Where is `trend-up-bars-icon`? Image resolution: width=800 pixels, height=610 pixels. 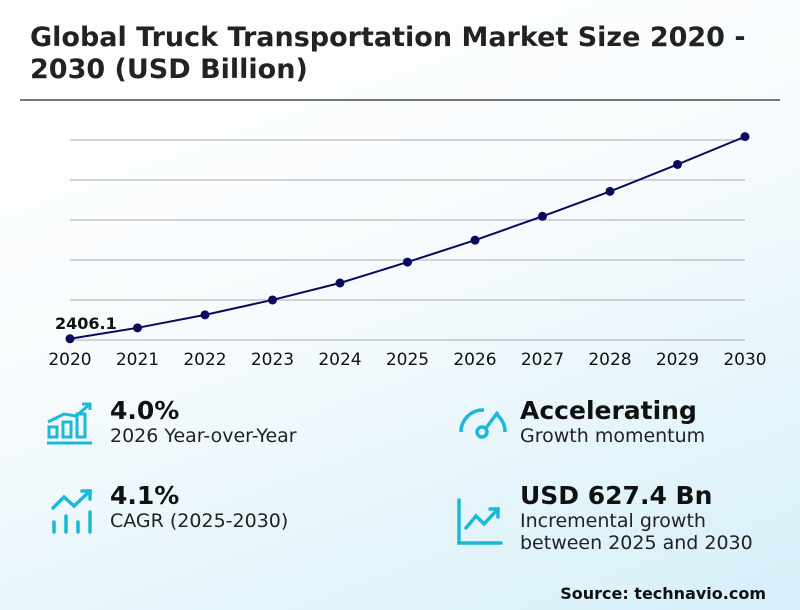 trend-up-bars-icon is located at coordinates (71, 511).